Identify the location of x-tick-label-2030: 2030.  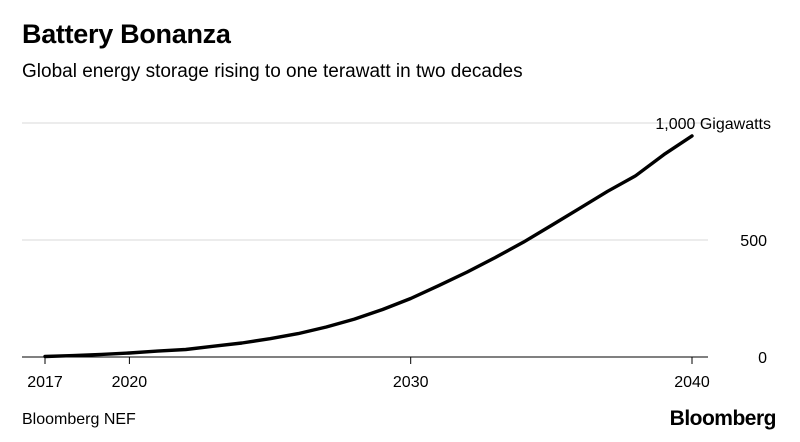
(411, 382).